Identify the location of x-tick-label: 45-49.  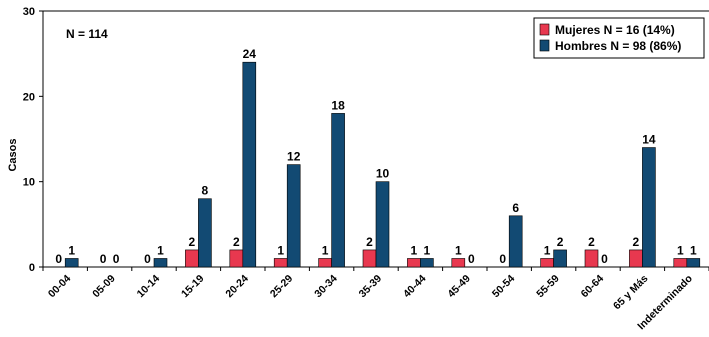
(459, 287).